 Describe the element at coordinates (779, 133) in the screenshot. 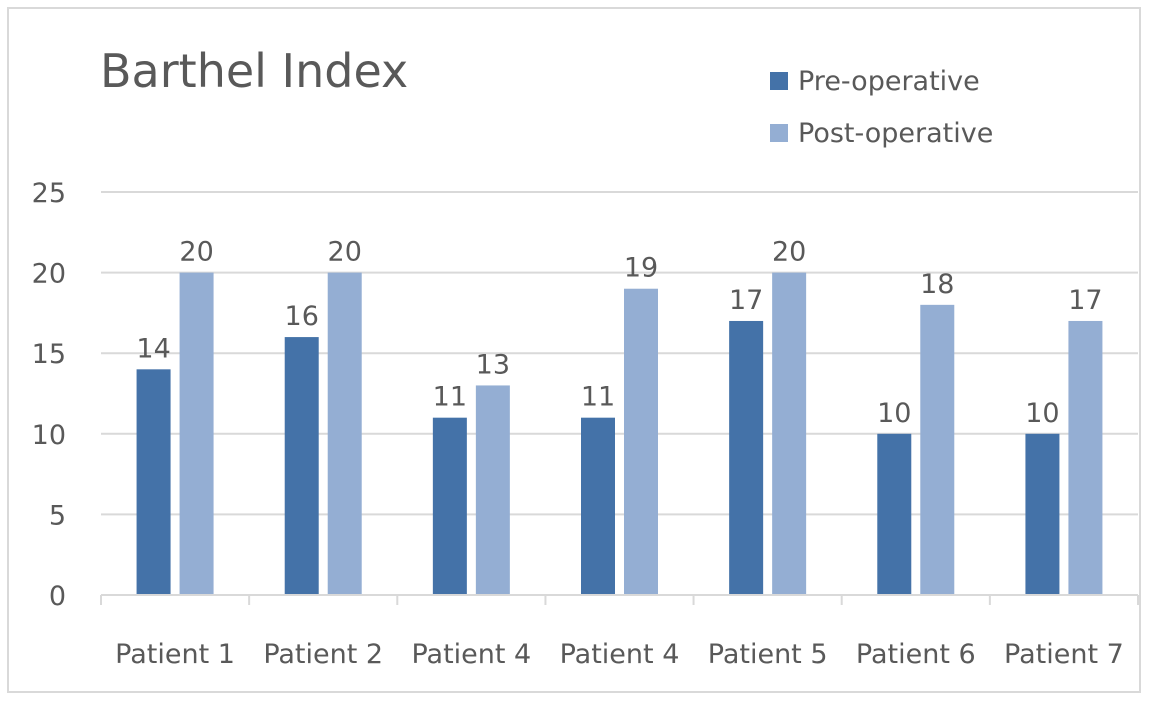

I see `legend-swatch-post-operative` at that location.